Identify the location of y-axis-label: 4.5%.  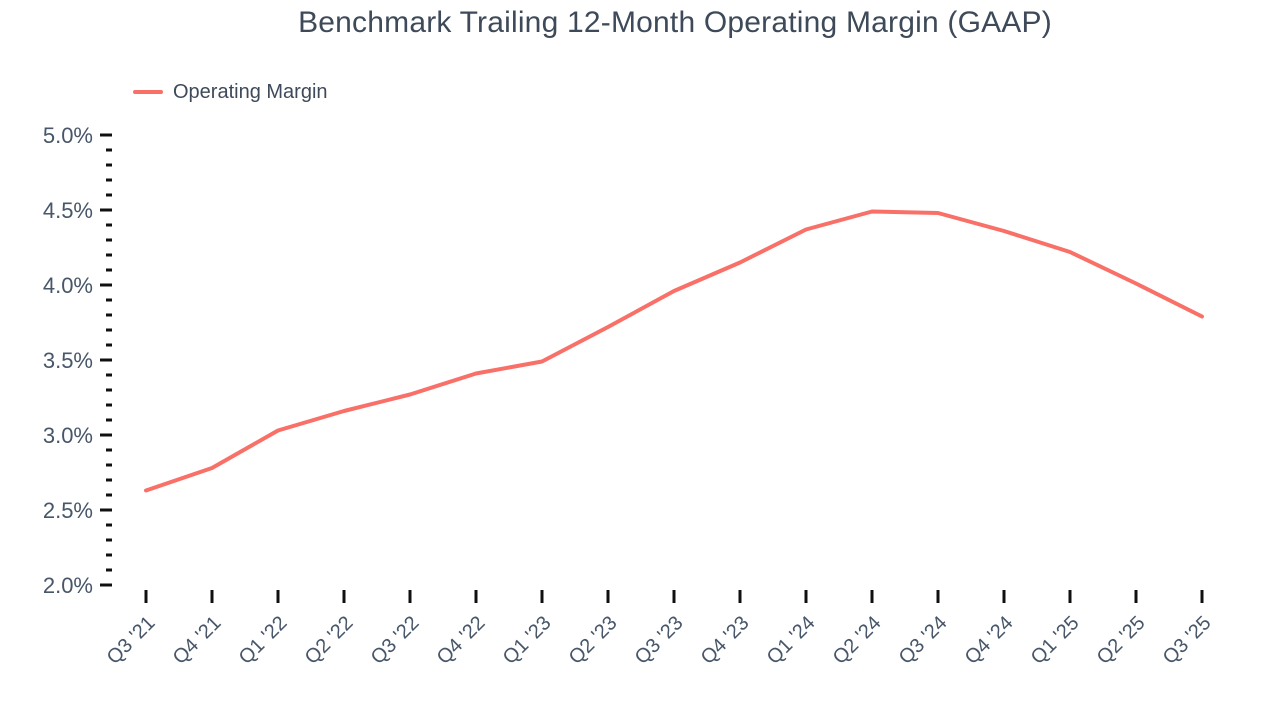
(68, 210).